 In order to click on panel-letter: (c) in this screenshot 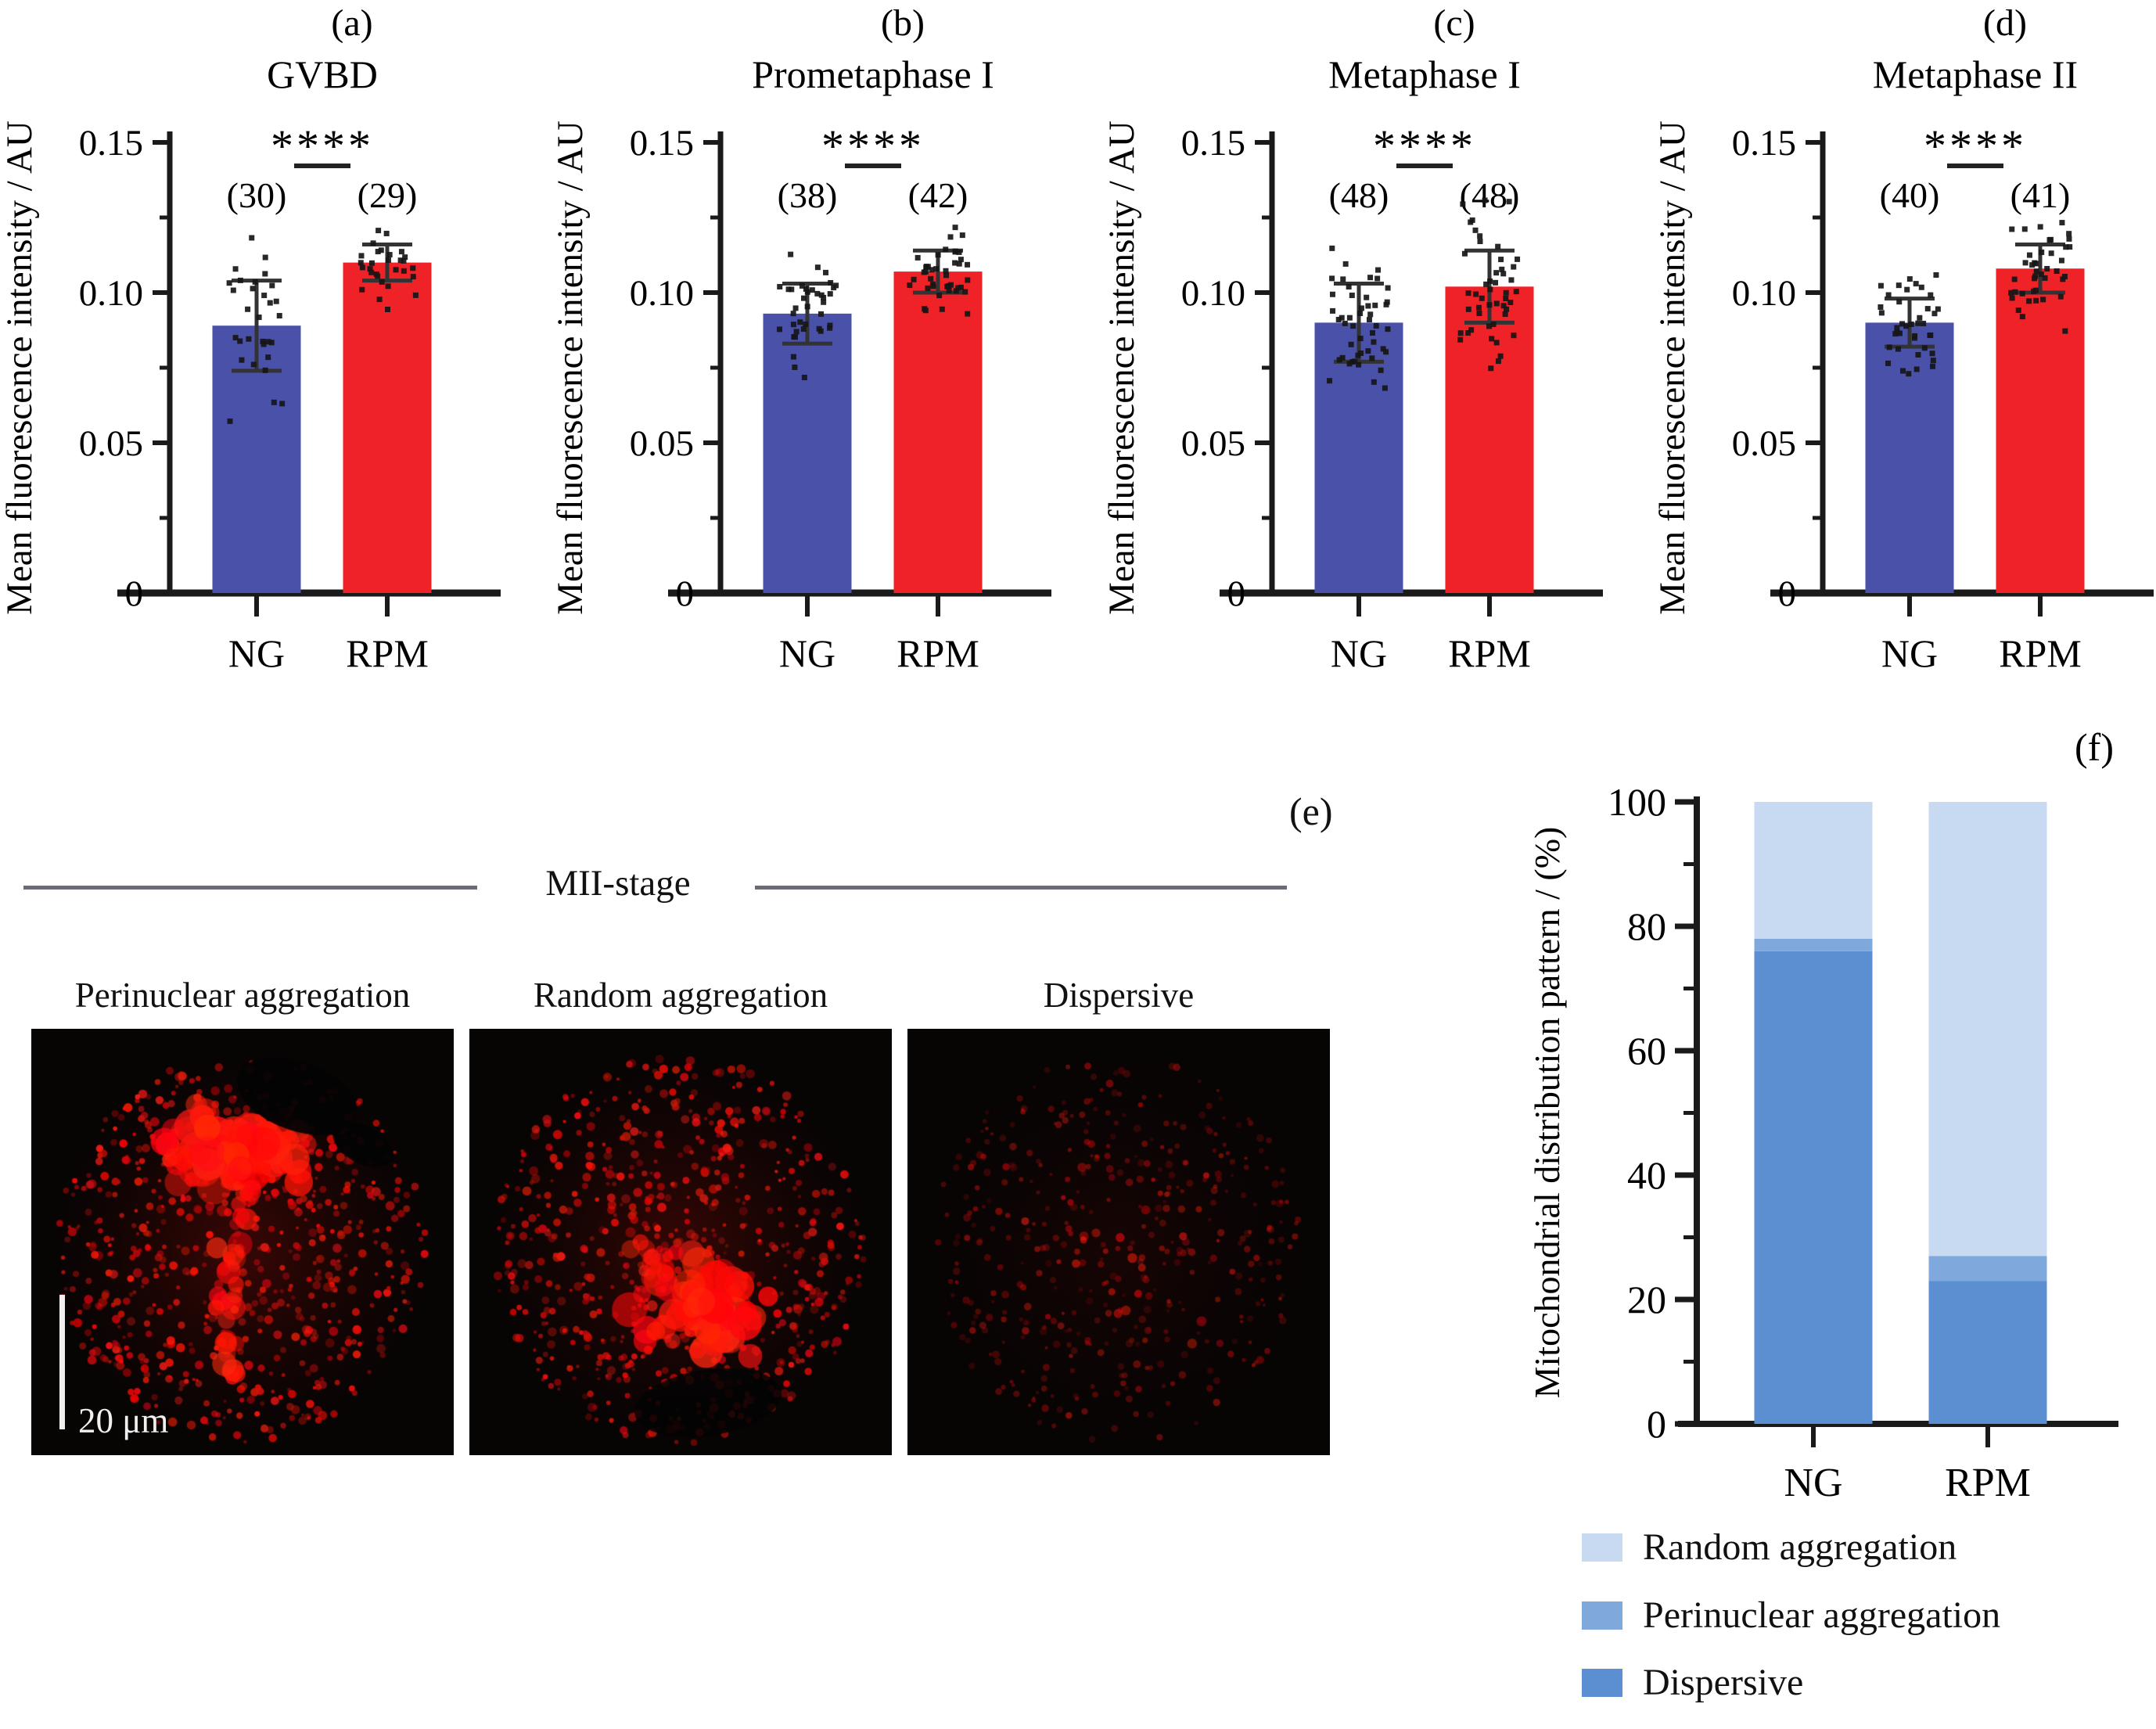, I will do `click(1454, 23)`.